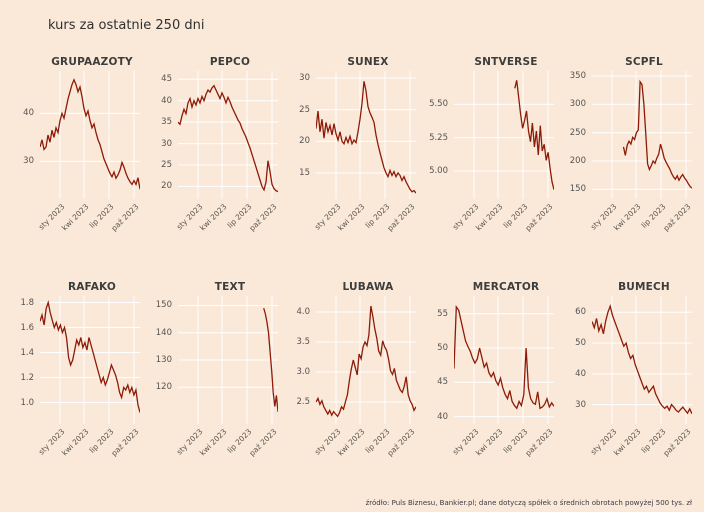 This screenshot has width=704, height=512. Describe the element at coordinates (506, 287) in the screenshot. I see `chart-title: MERCATOR` at that location.